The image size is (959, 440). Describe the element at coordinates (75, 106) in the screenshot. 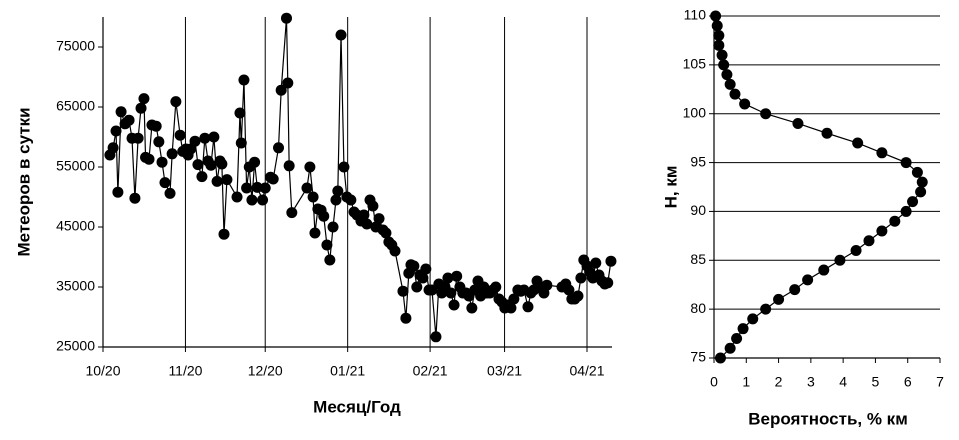

I see `y-tick-label: 65000` at that location.